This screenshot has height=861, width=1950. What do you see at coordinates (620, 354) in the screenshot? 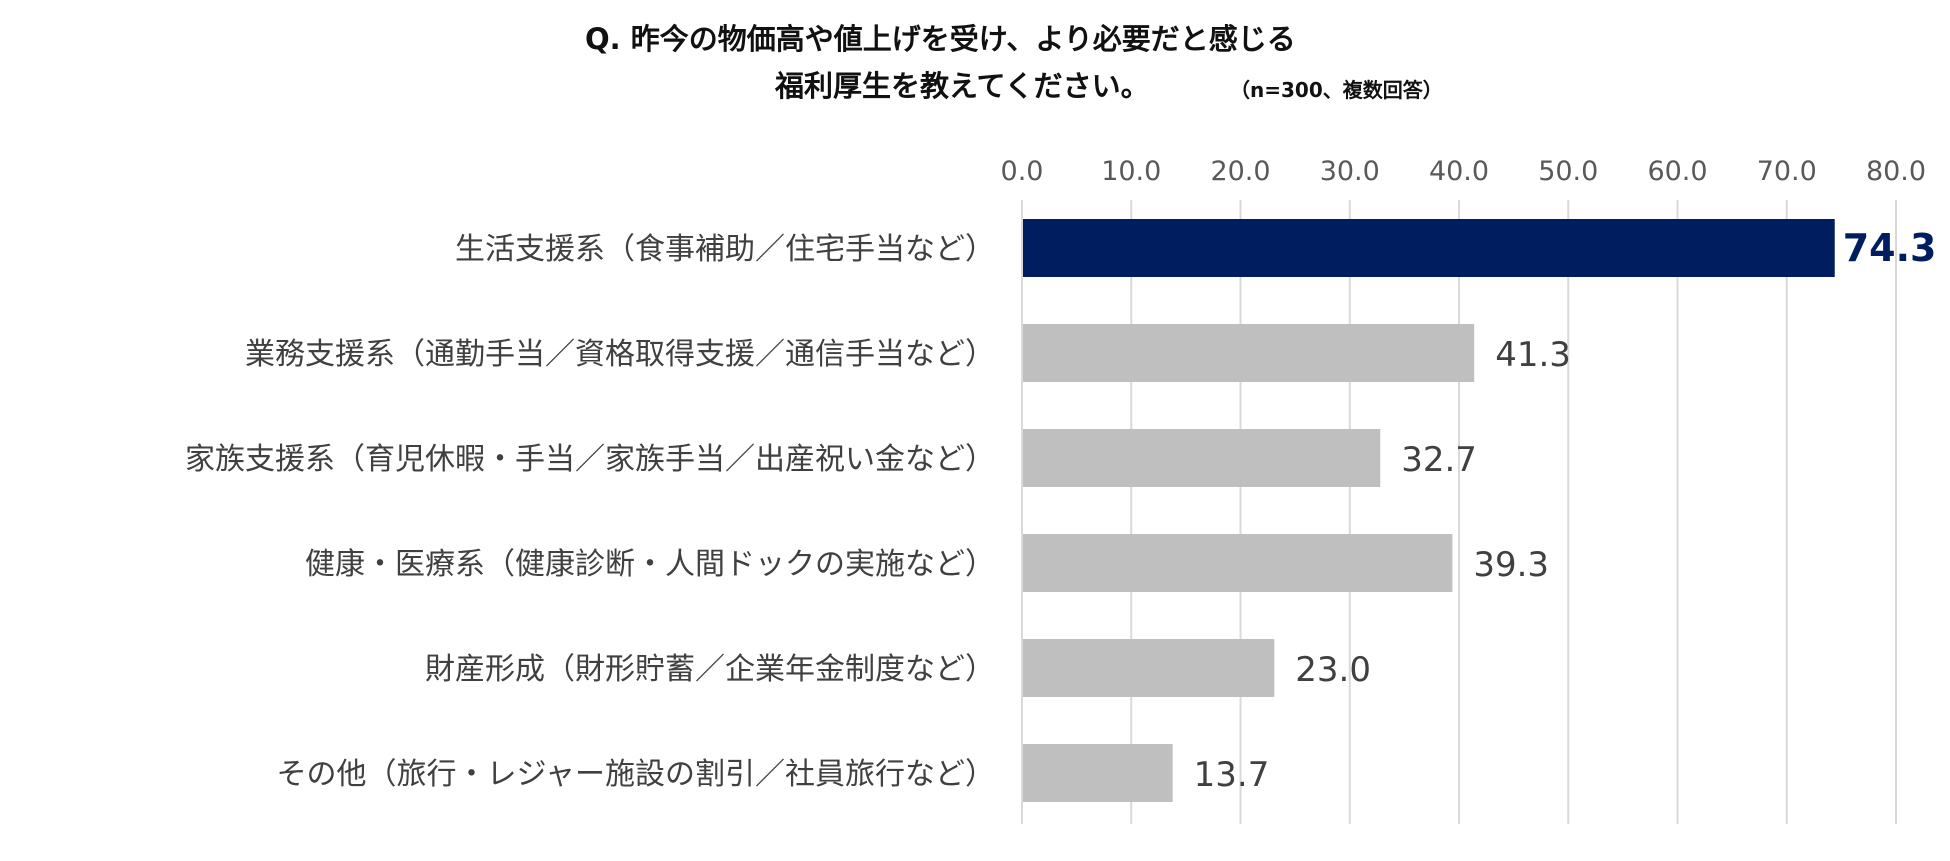
I see `category-label: 業務支援系（通勤手当／資格取得支援／通信手当など）` at bounding box center [620, 354].